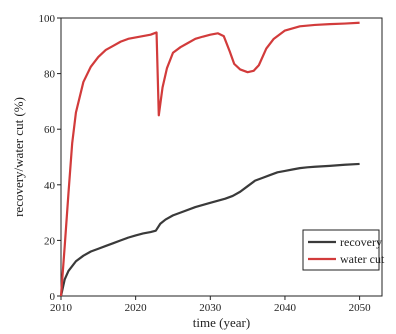  What do you see at coordinates (50, 241) in the screenshot?
I see `y-tick-label: 20` at bounding box center [50, 241].